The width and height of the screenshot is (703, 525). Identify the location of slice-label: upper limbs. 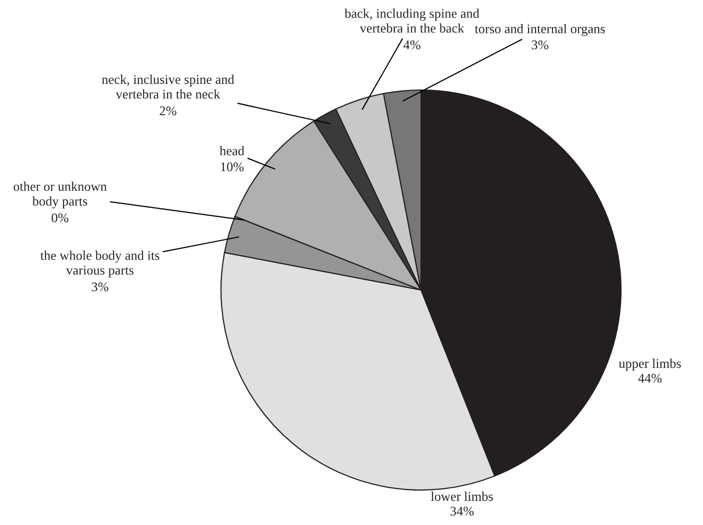
(649, 364).